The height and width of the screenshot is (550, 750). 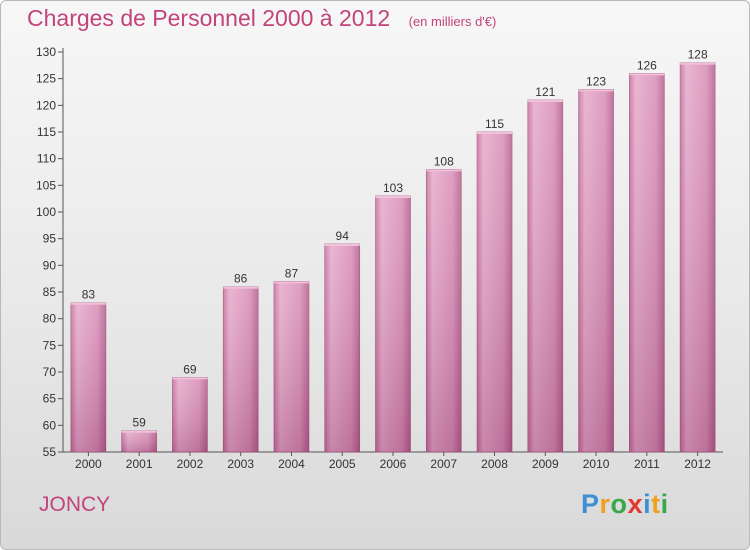 What do you see at coordinates (50, 452) in the screenshot?
I see `y-tick-label: 55` at bounding box center [50, 452].